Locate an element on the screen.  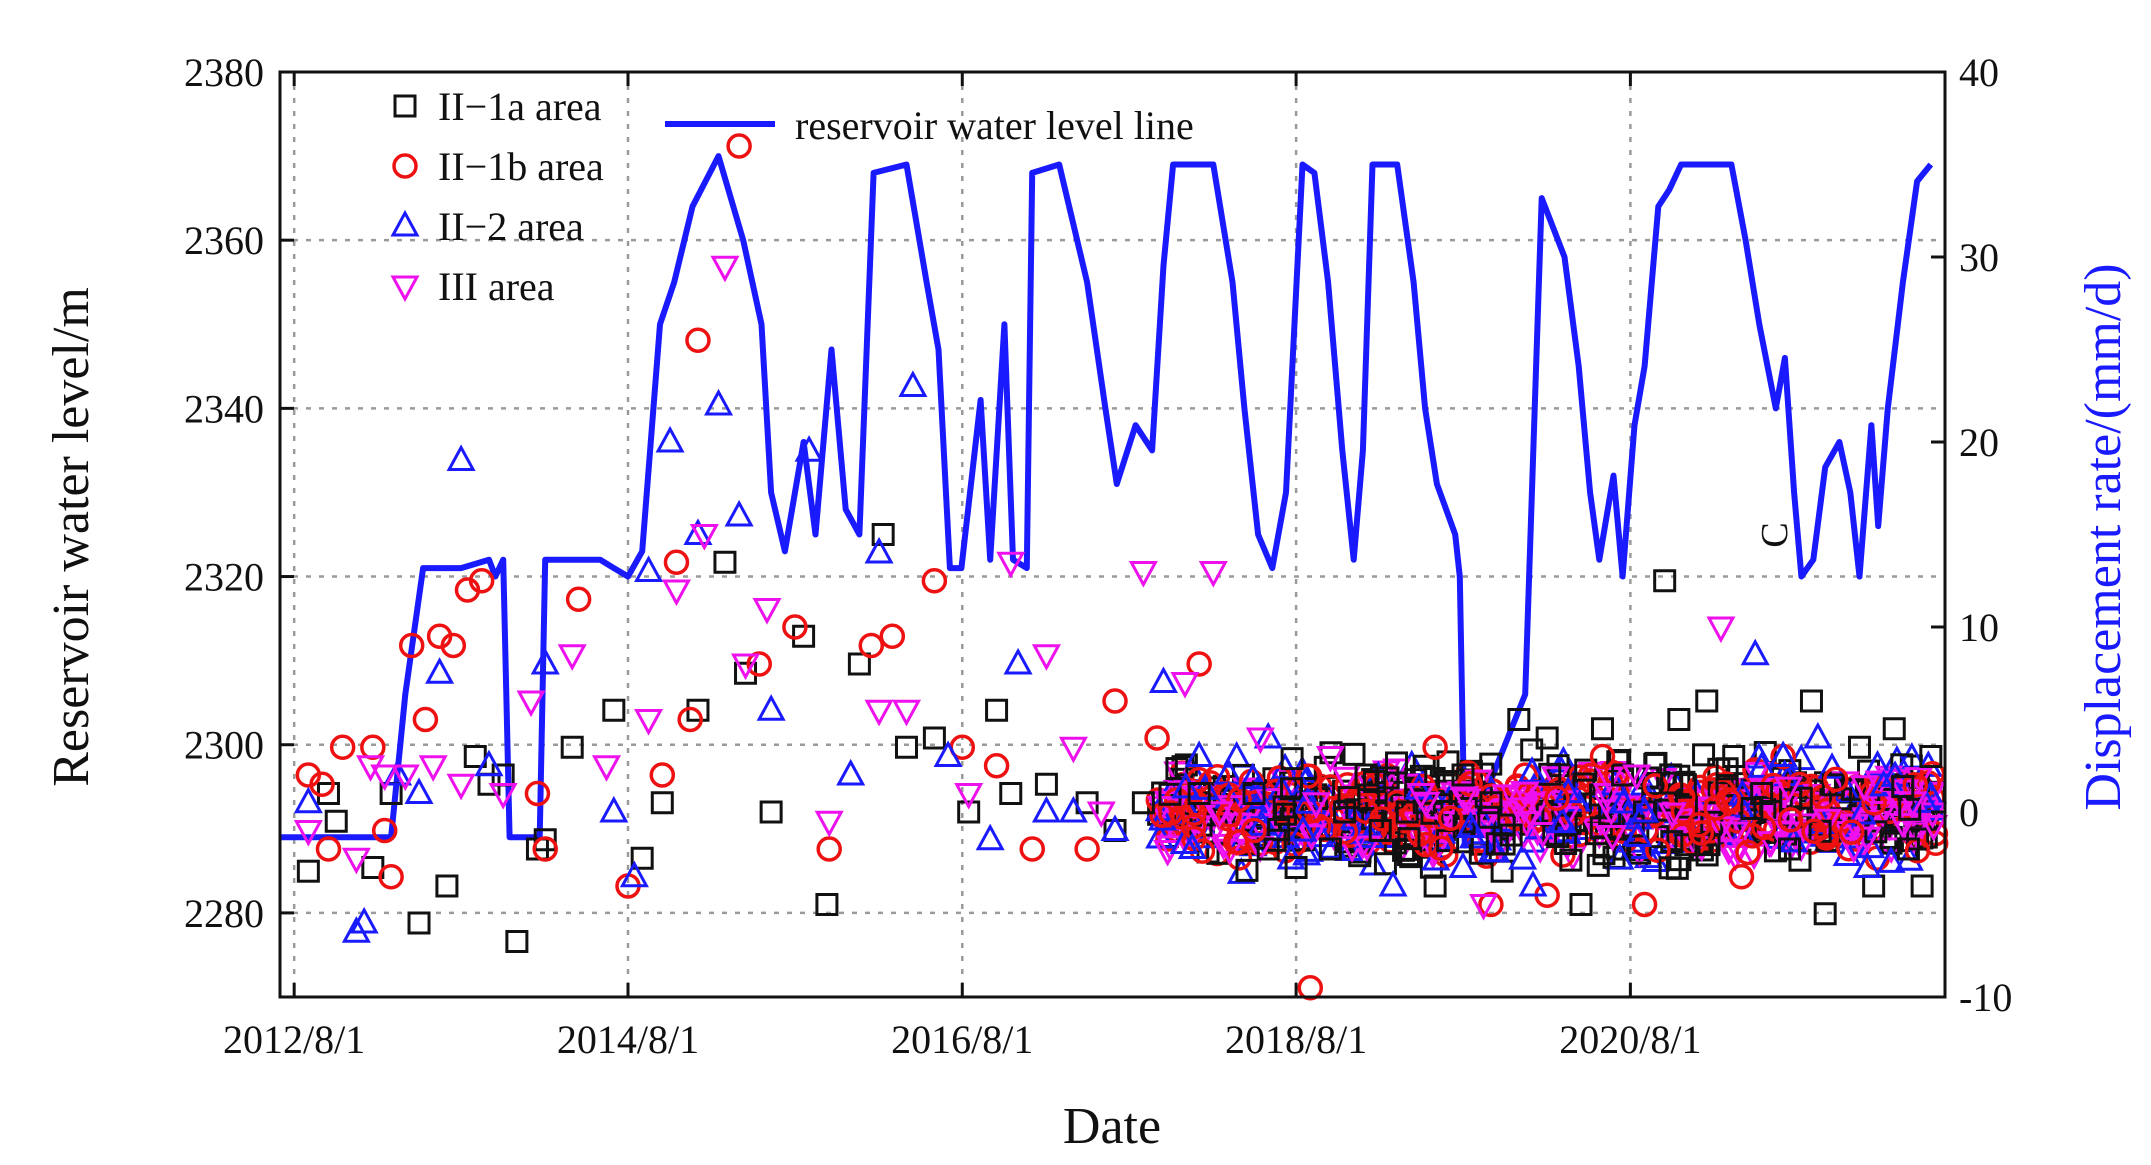
legend-label: II−1a area is located at coordinates (520, 106).